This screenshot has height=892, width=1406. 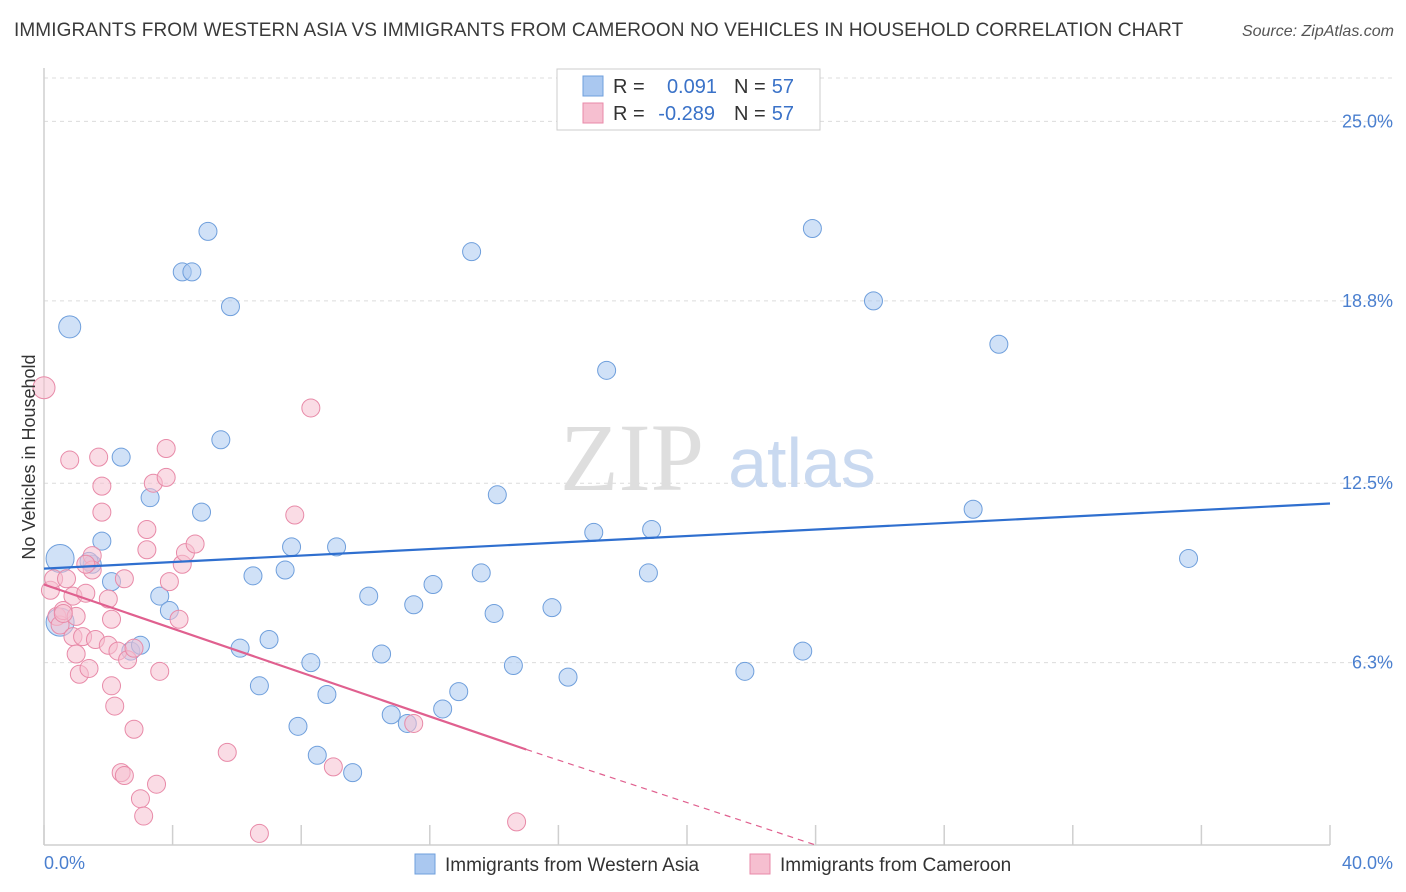 I want to click on blue-trend-line, so click(x=687, y=536).